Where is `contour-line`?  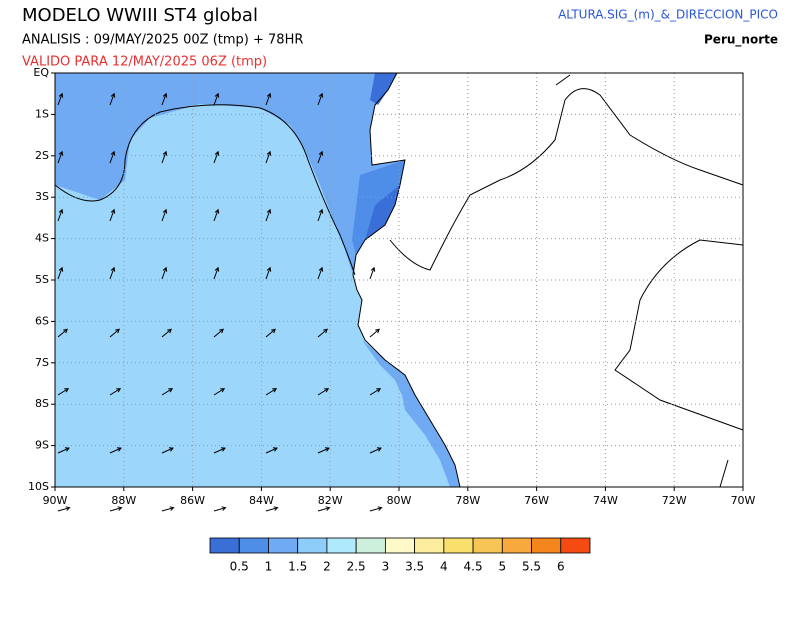 contour-line is located at coordinates (205, 190).